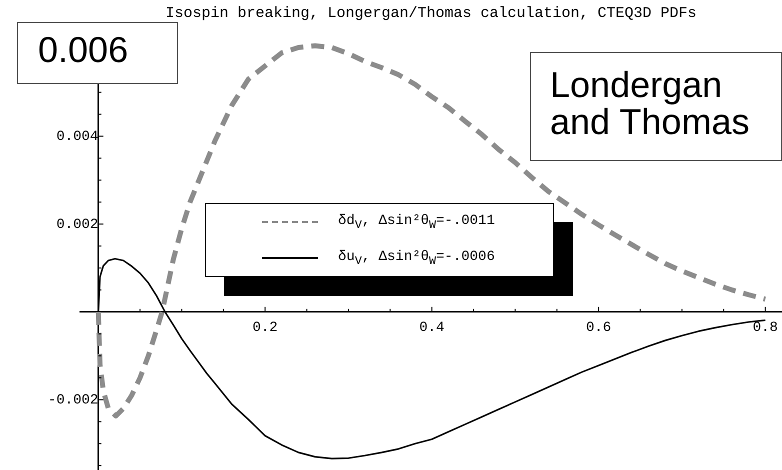 This screenshot has height=470, width=782. Describe the element at coordinates (77, 136) in the screenshot. I see `y-tick-label: 0.004` at that location.